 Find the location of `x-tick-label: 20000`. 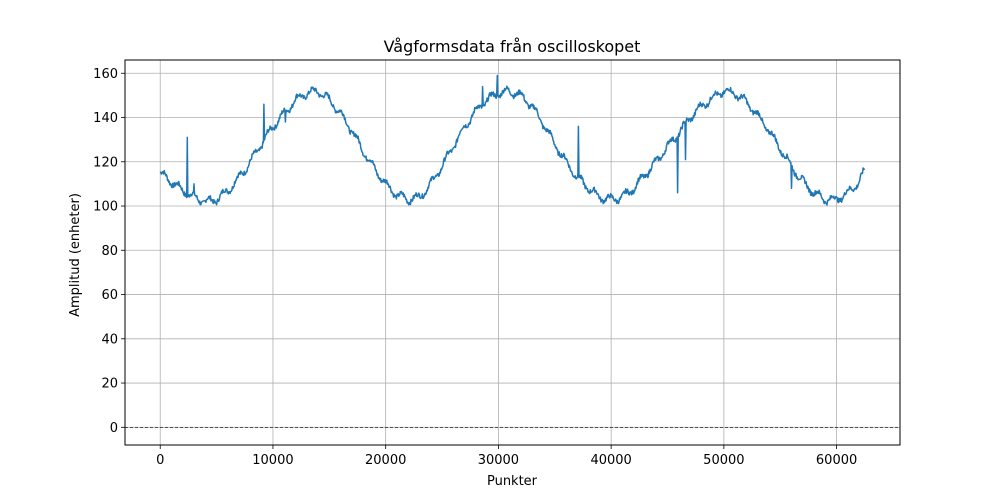

x-tick-label: 20000 is located at coordinates (385, 460).